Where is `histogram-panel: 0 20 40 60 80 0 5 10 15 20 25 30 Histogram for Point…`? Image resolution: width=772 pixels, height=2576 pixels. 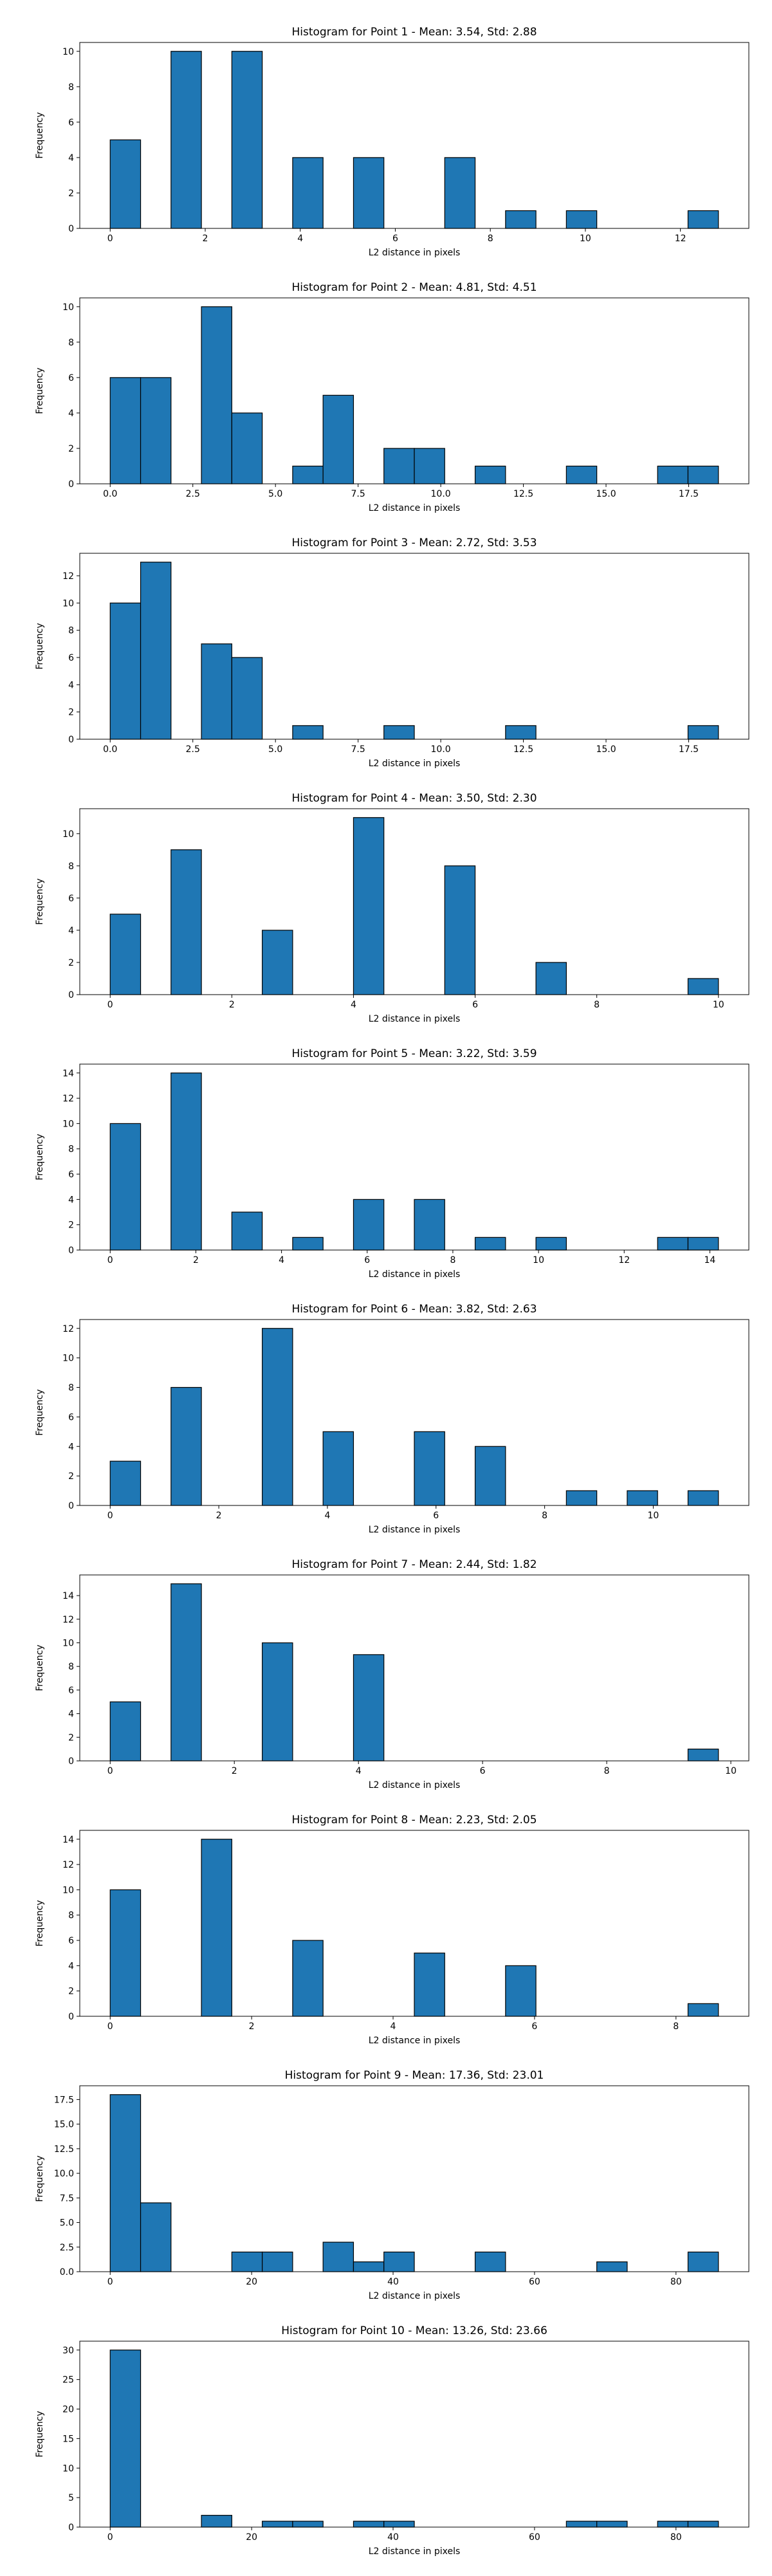 histogram-panel: 0 20 40 60 80 0 5 10 15 20 25 30 Histogram for Point… is located at coordinates (392, 2440).